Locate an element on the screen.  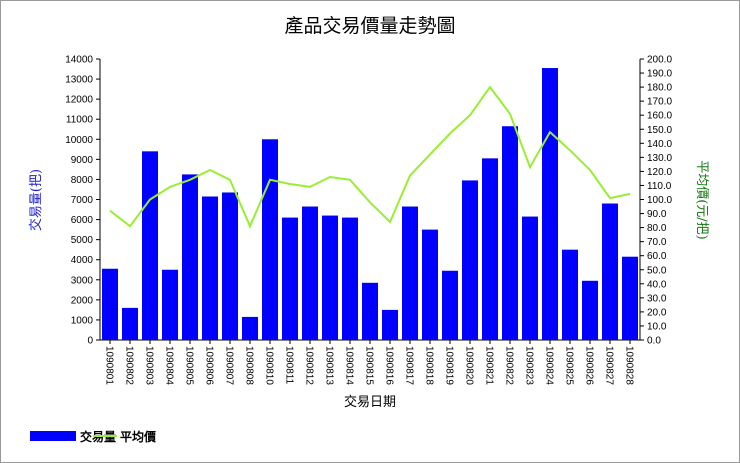
y2-tick-label: 100.0 is located at coordinates (659, 200).